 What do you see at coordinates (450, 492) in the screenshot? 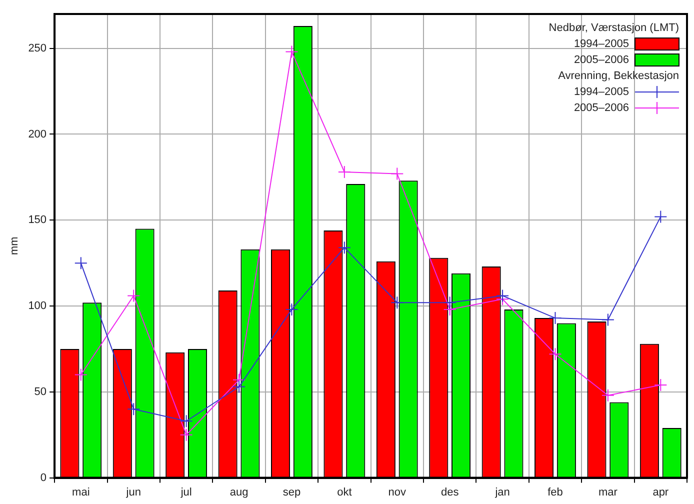
I see `x-tick-label: des` at bounding box center [450, 492].